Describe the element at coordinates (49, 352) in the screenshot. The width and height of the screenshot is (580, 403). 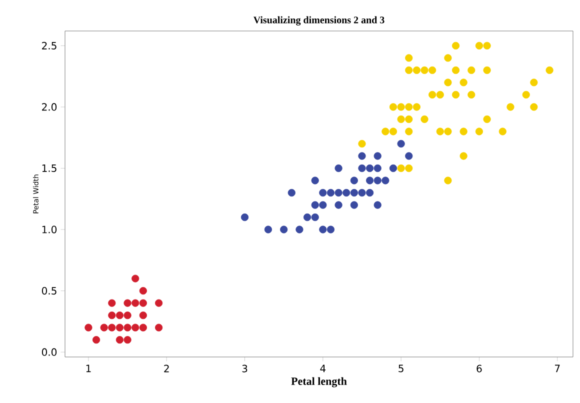
I see `y-tick-label: 0.0` at that location.